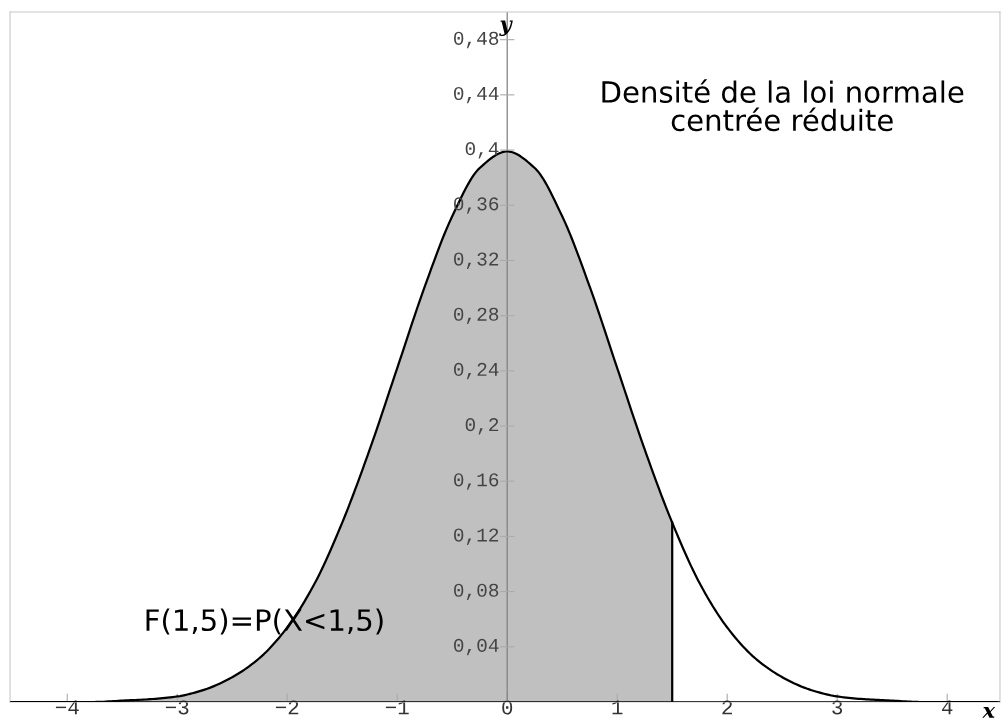  I want to click on x-tick-label: 2, so click(727, 707).